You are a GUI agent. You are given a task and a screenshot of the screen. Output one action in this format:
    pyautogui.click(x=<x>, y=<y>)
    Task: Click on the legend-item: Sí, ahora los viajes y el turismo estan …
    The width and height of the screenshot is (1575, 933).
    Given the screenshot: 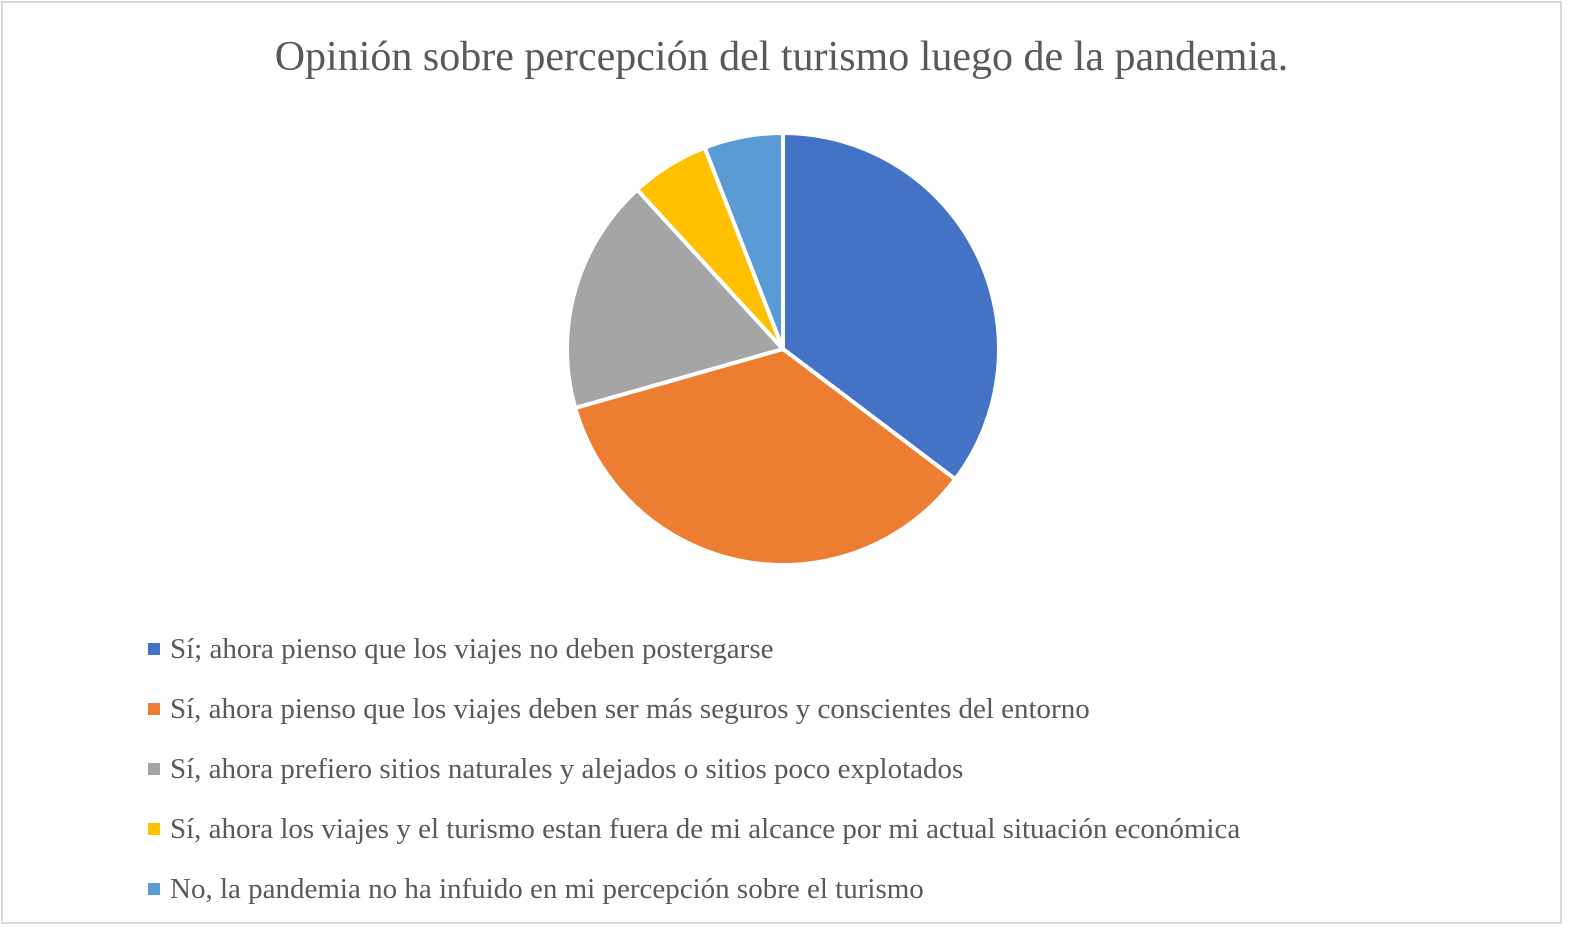 What is the action you would take?
    pyautogui.click(x=694, y=829)
    